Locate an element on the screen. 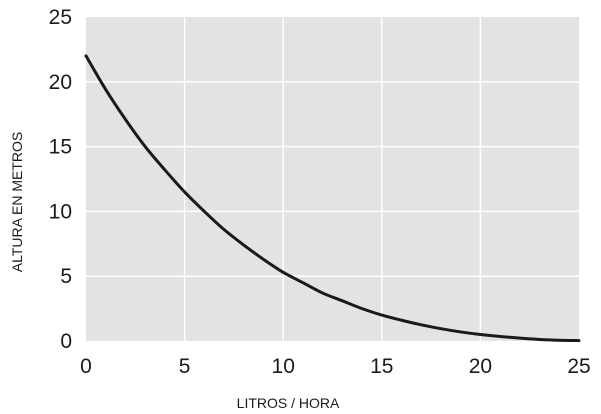 This screenshot has height=414, width=601. y-tick-labels: 0 5 10 15 20 25 is located at coordinates (60, 179).